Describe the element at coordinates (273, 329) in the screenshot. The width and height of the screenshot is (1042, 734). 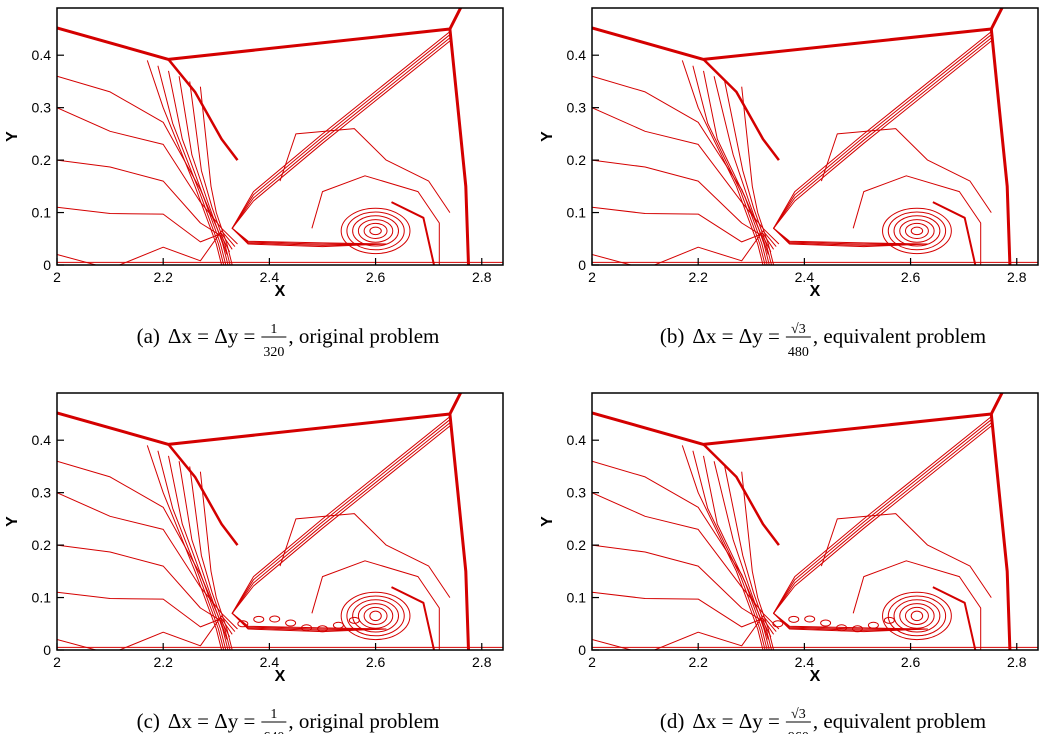
I see `caption-numerator: 1` at that location.